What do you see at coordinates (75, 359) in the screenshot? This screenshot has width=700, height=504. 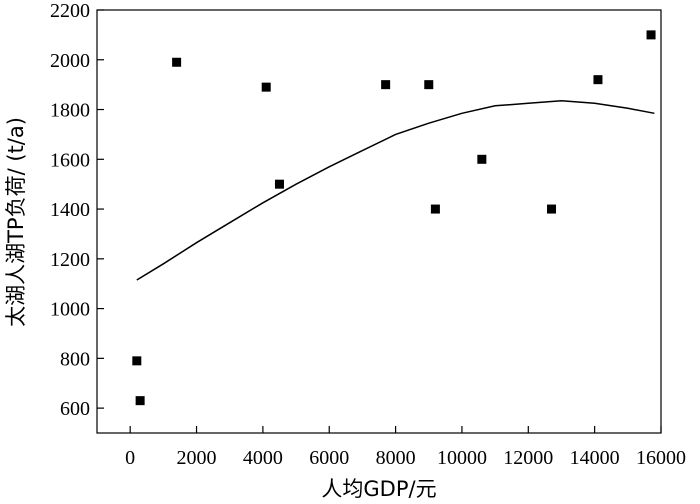 I see `y-tick-label: 800` at bounding box center [75, 359].